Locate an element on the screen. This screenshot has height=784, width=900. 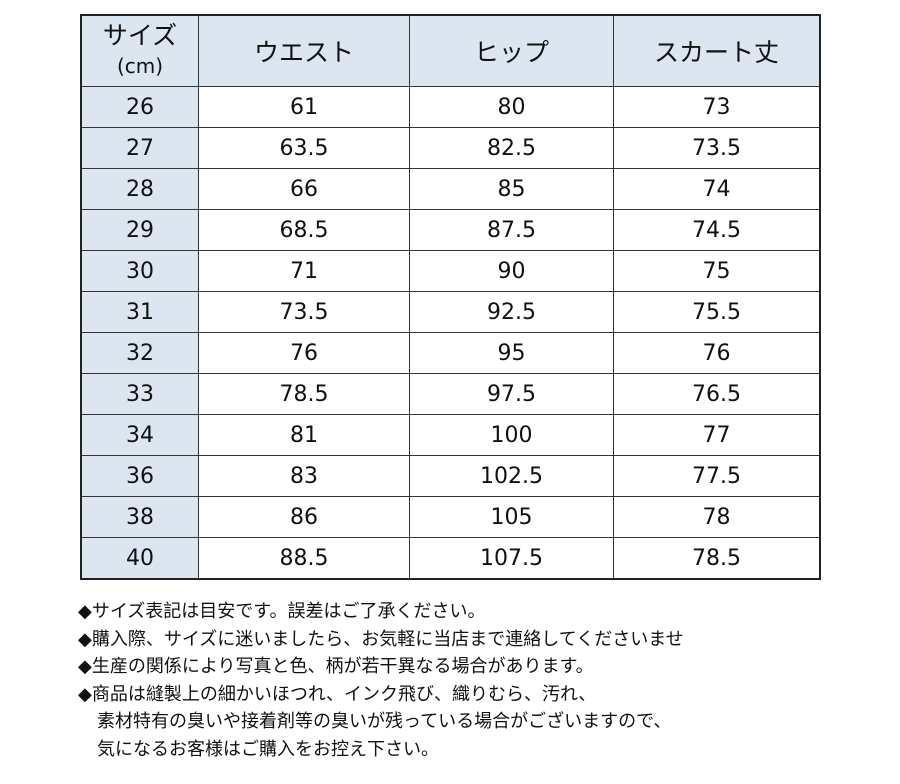
table-row: 33 78.5 97.5 76.5 is located at coordinates (450, 394).